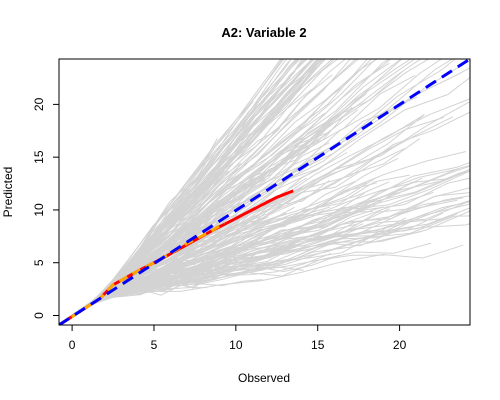 This screenshot has height=400, width=500. Describe the element at coordinates (8, 192) in the screenshot. I see `y-axis-label: Predicted` at that location.